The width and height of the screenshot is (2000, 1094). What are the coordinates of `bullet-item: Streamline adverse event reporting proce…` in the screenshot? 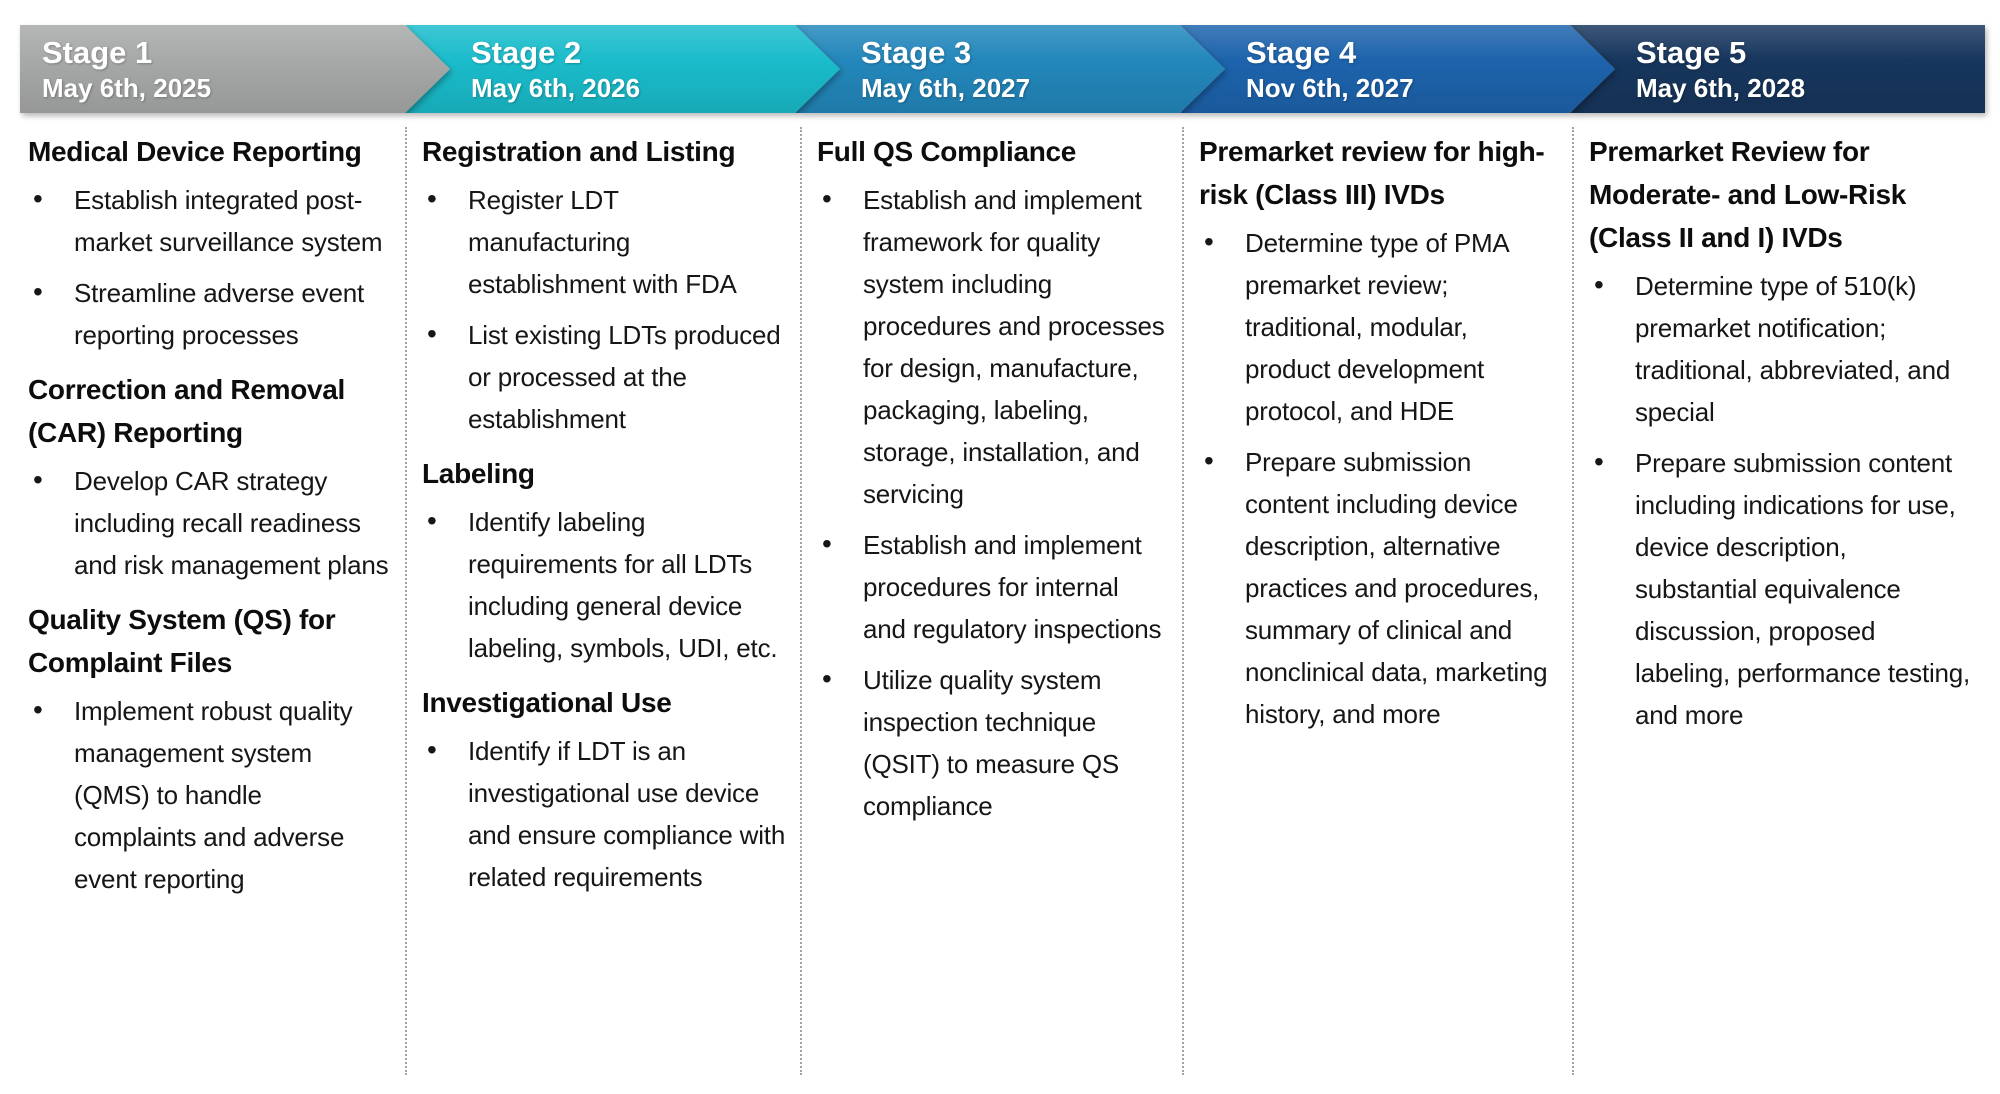 It's located at (209, 313).